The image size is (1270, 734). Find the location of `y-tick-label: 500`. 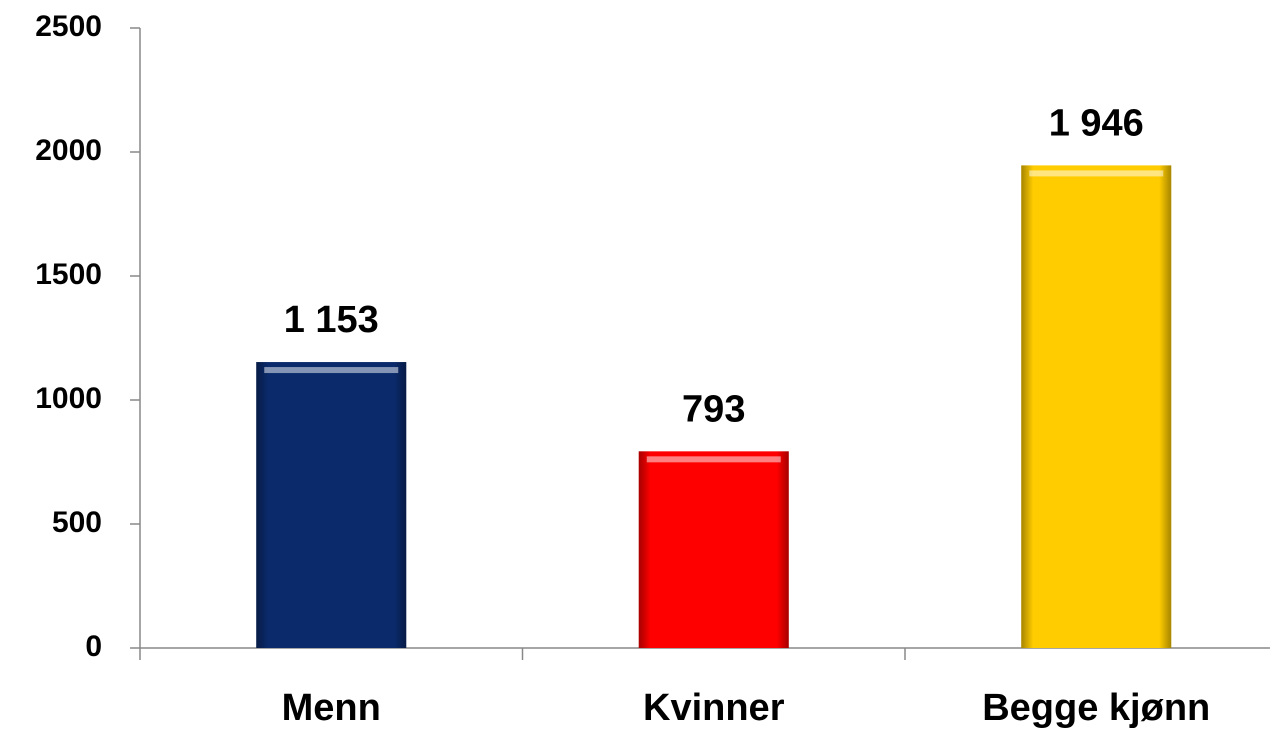

y-tick-label: 500 is located at coordinates (77, 522).